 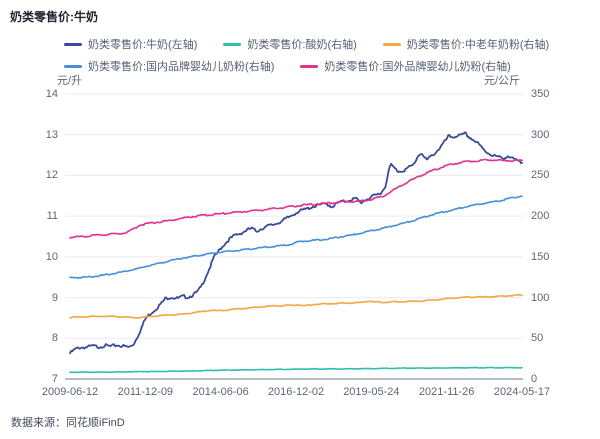 I want to click on left-axis-tick-label: 11, so click(x=52, y=216).